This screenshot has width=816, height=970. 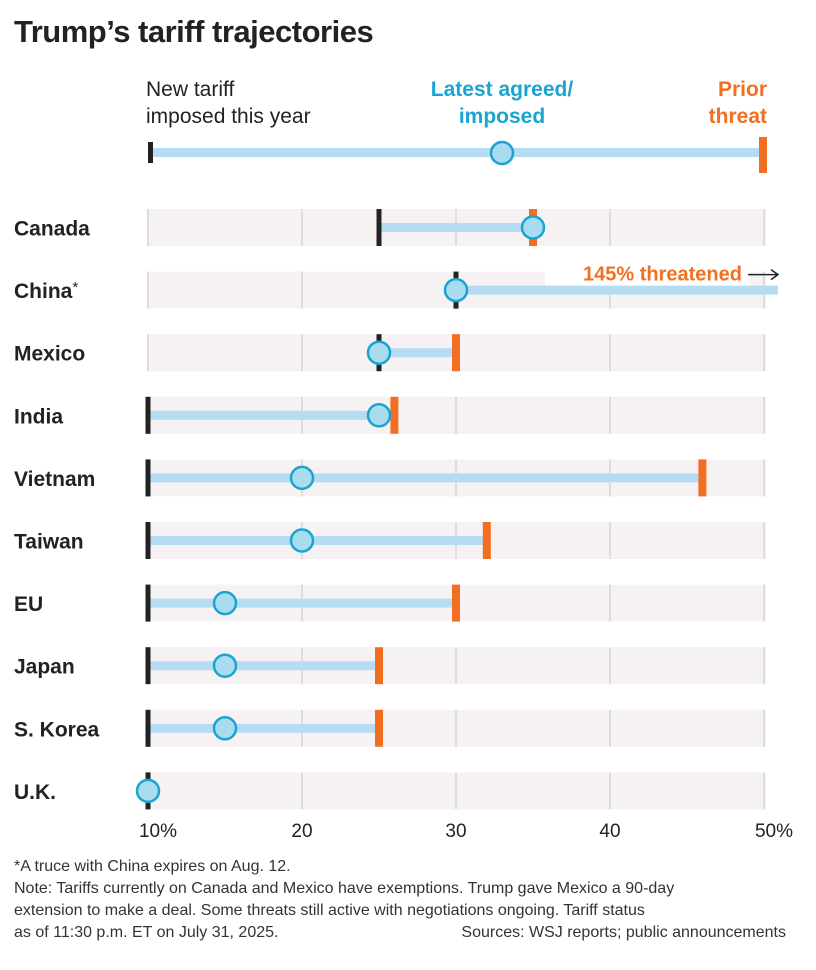 I want to click on country-label: S. Korea, so click(x=57, y=729).